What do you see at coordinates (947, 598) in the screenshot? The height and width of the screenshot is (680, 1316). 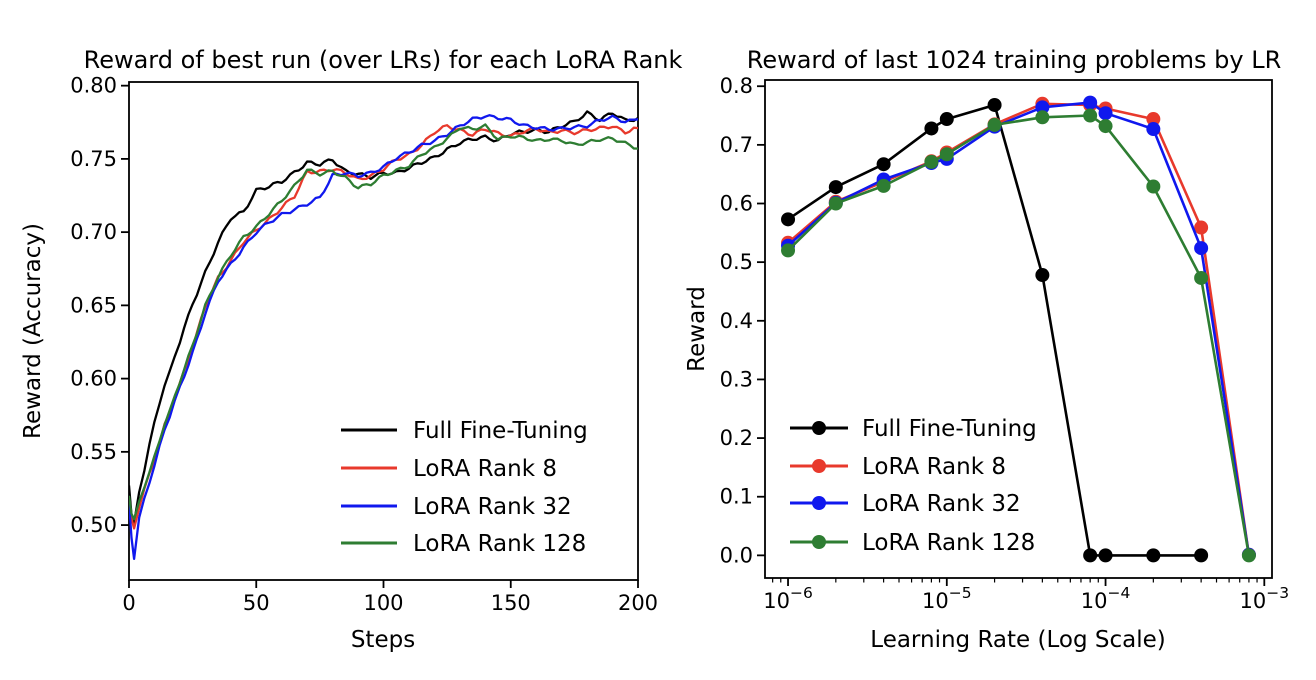 I see `x-tick-label: 10−5` at bounding box center [947, 598].